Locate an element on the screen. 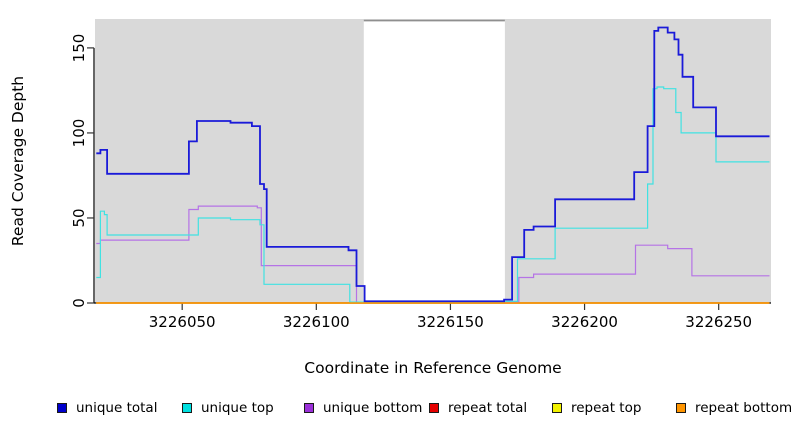 This screenshot has width=792, height=432. x-tick-label: 3226250 is located at coordinates (719, 322).